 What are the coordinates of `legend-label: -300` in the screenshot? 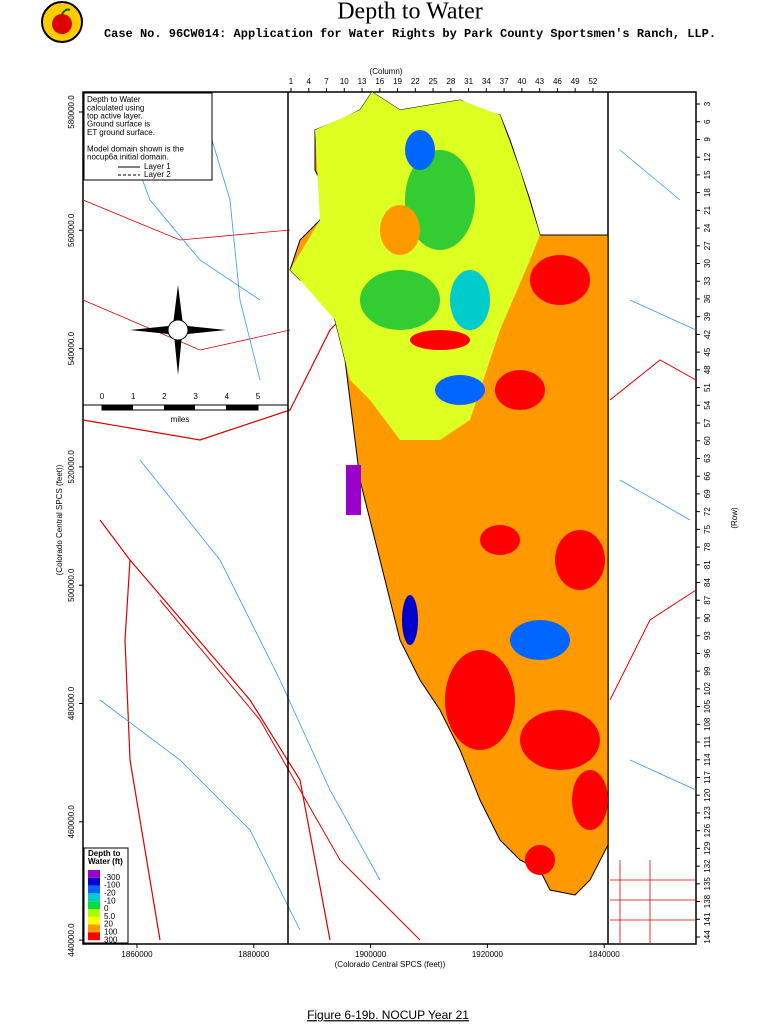 It's located at (112, 877).